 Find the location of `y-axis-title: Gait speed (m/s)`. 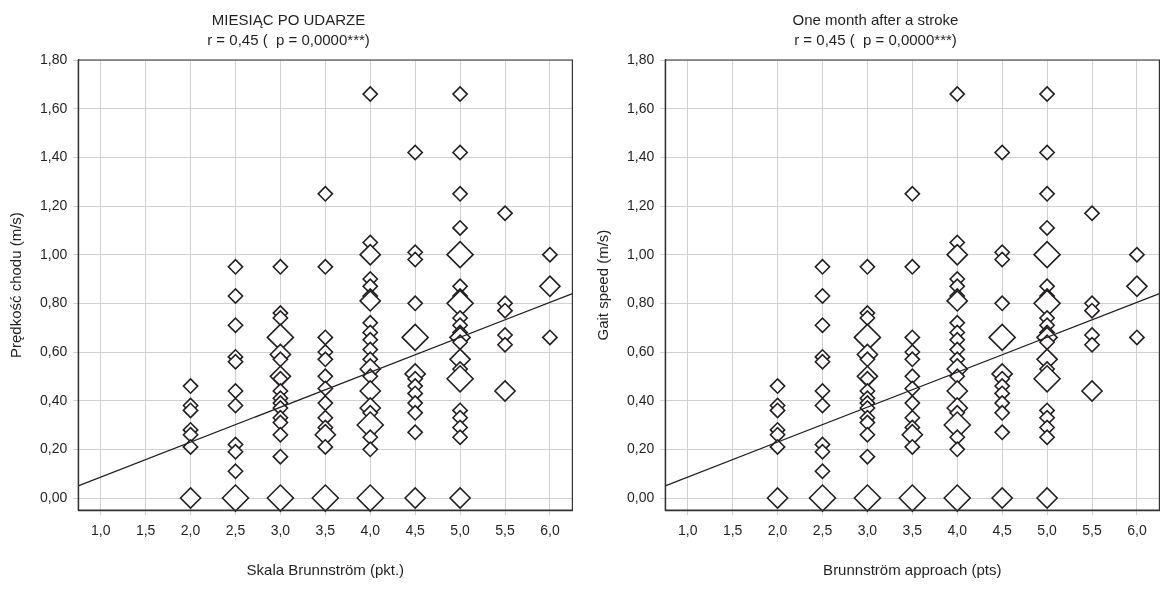

y-axis-title: Gait speed (m/s) is located at coordinates (603, 285).